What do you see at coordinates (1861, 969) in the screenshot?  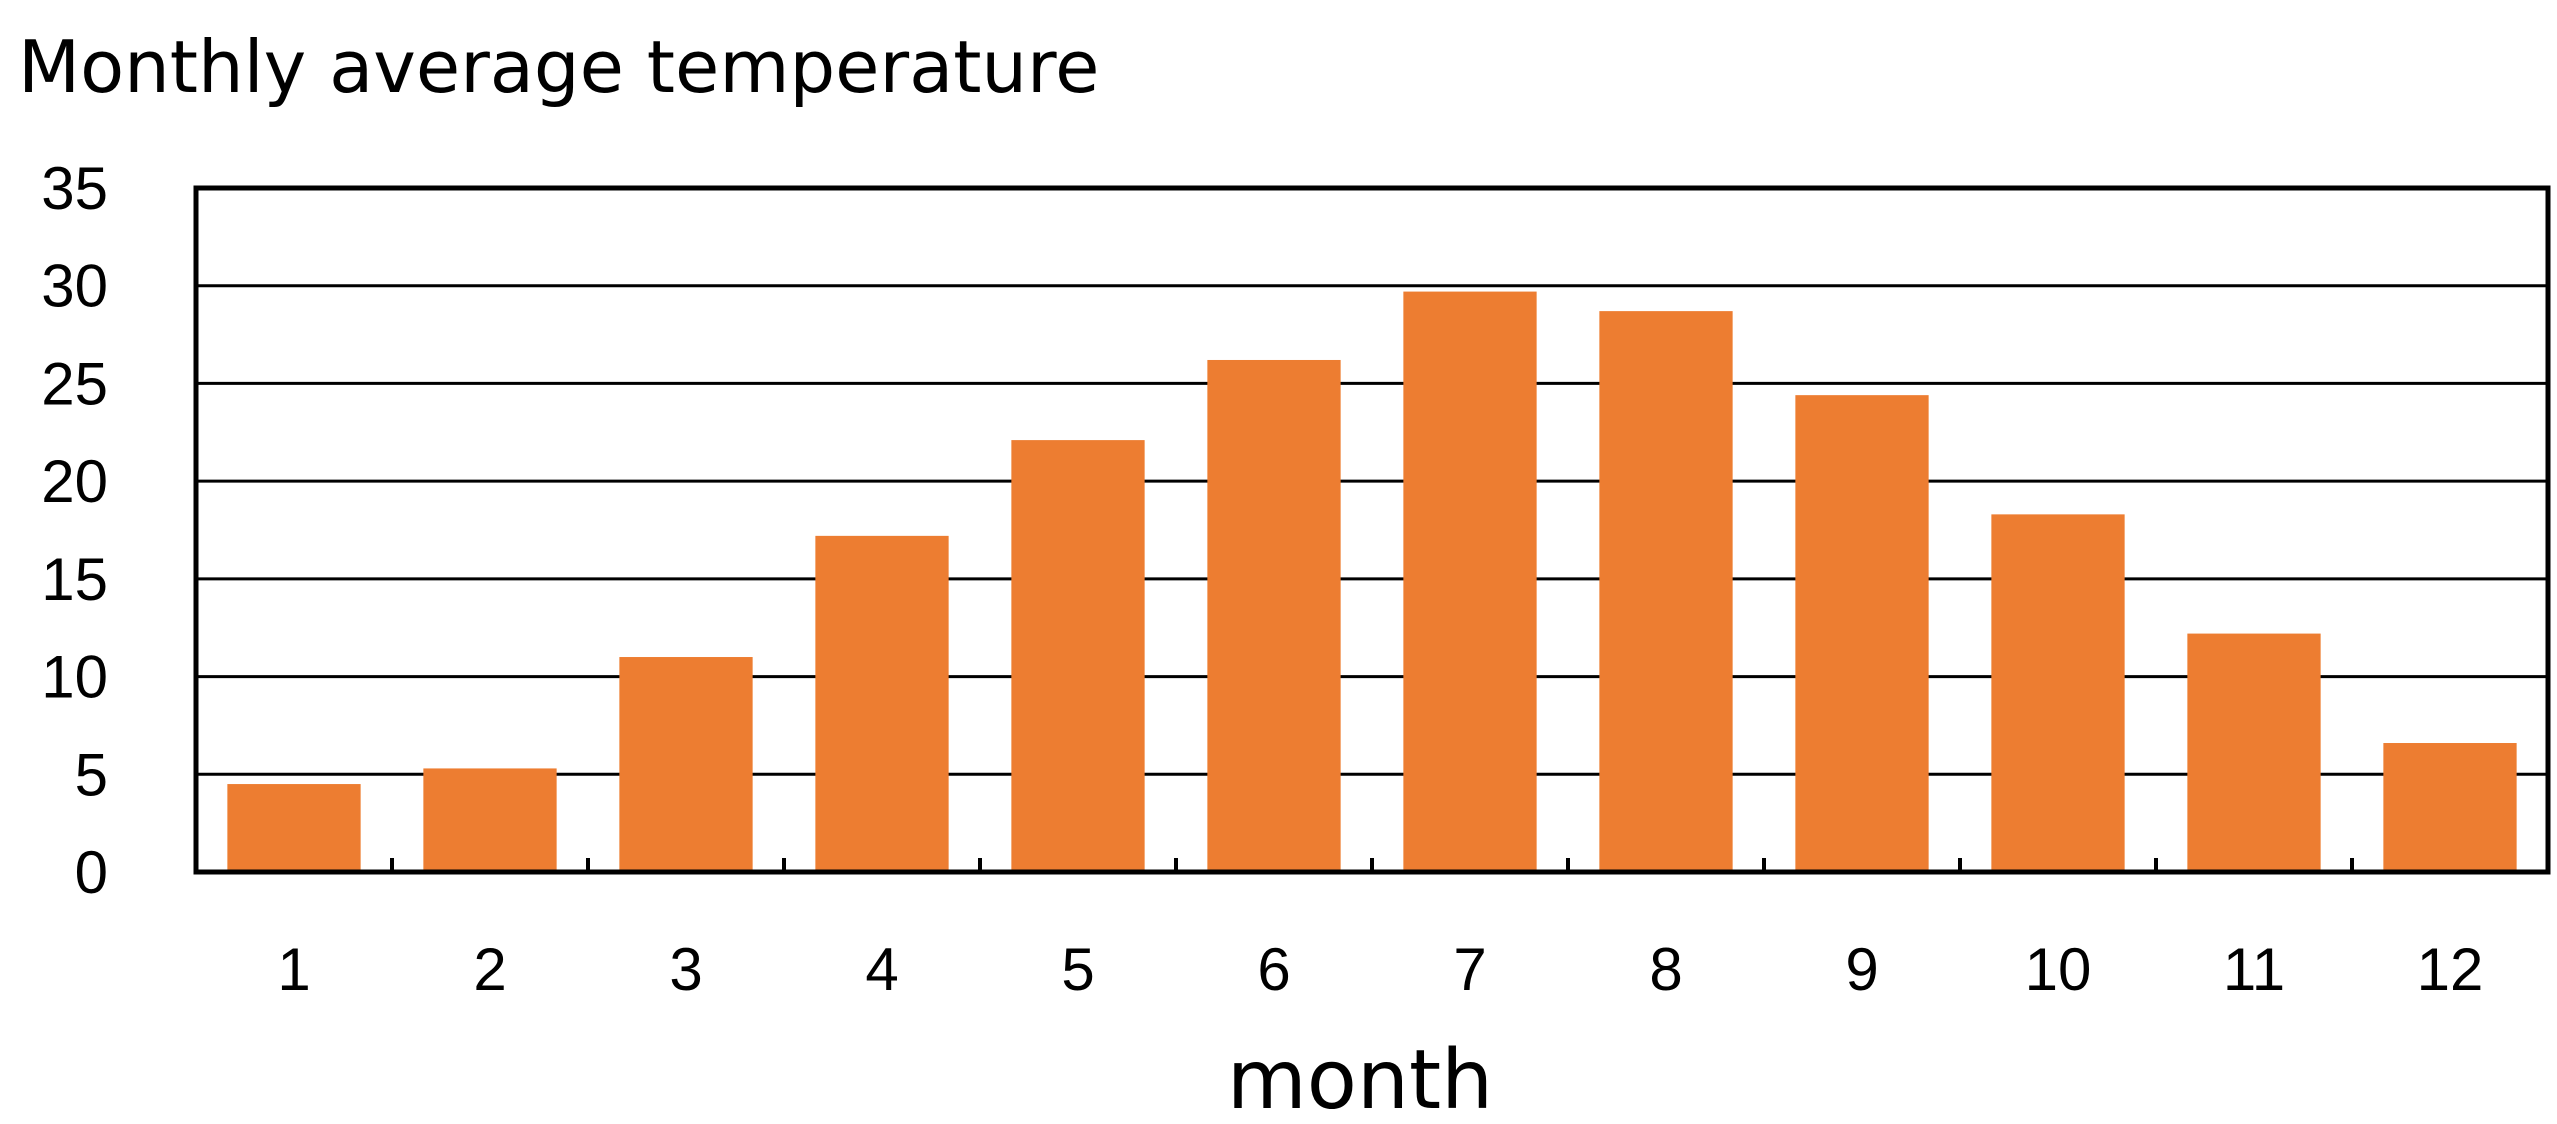 I see `x-tick-label-9: 9` at bounding box center [1861, 969].